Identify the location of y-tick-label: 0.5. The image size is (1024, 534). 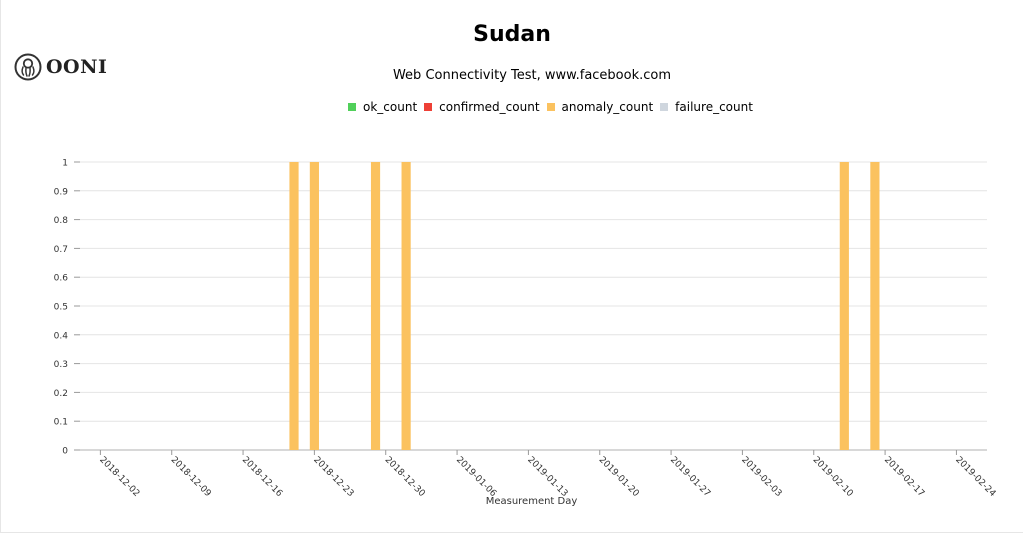
(61, 308).